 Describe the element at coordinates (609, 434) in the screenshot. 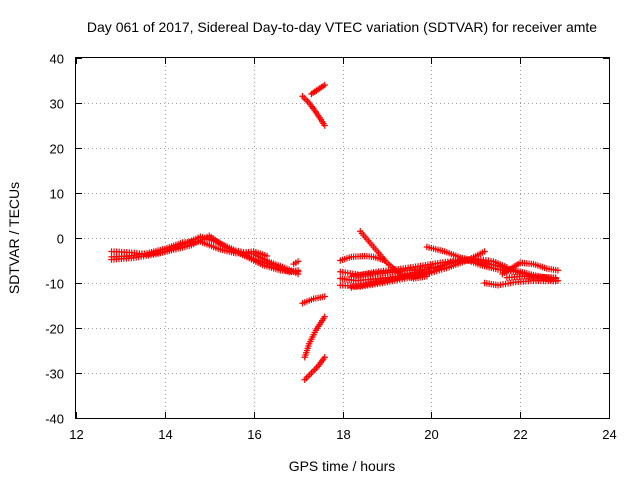

I see `x-tick-label: 24` at that location.